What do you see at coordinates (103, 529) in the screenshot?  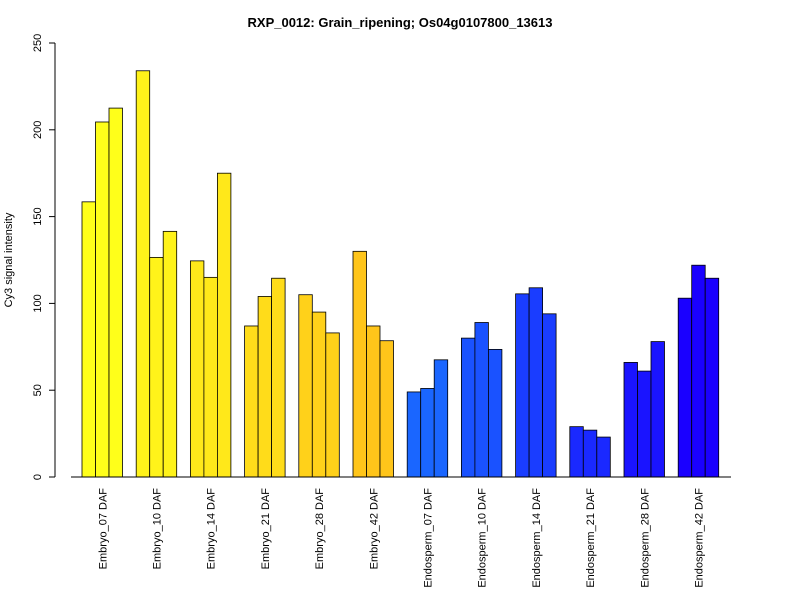 I see `x-category-label: Embryo_07 DAF` at bounding box center [103, 529].